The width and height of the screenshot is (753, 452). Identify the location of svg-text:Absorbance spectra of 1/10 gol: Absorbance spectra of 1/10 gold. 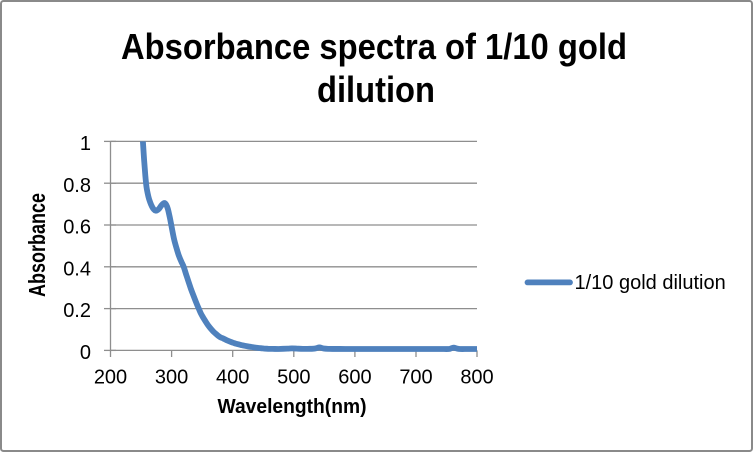
(374, 46).